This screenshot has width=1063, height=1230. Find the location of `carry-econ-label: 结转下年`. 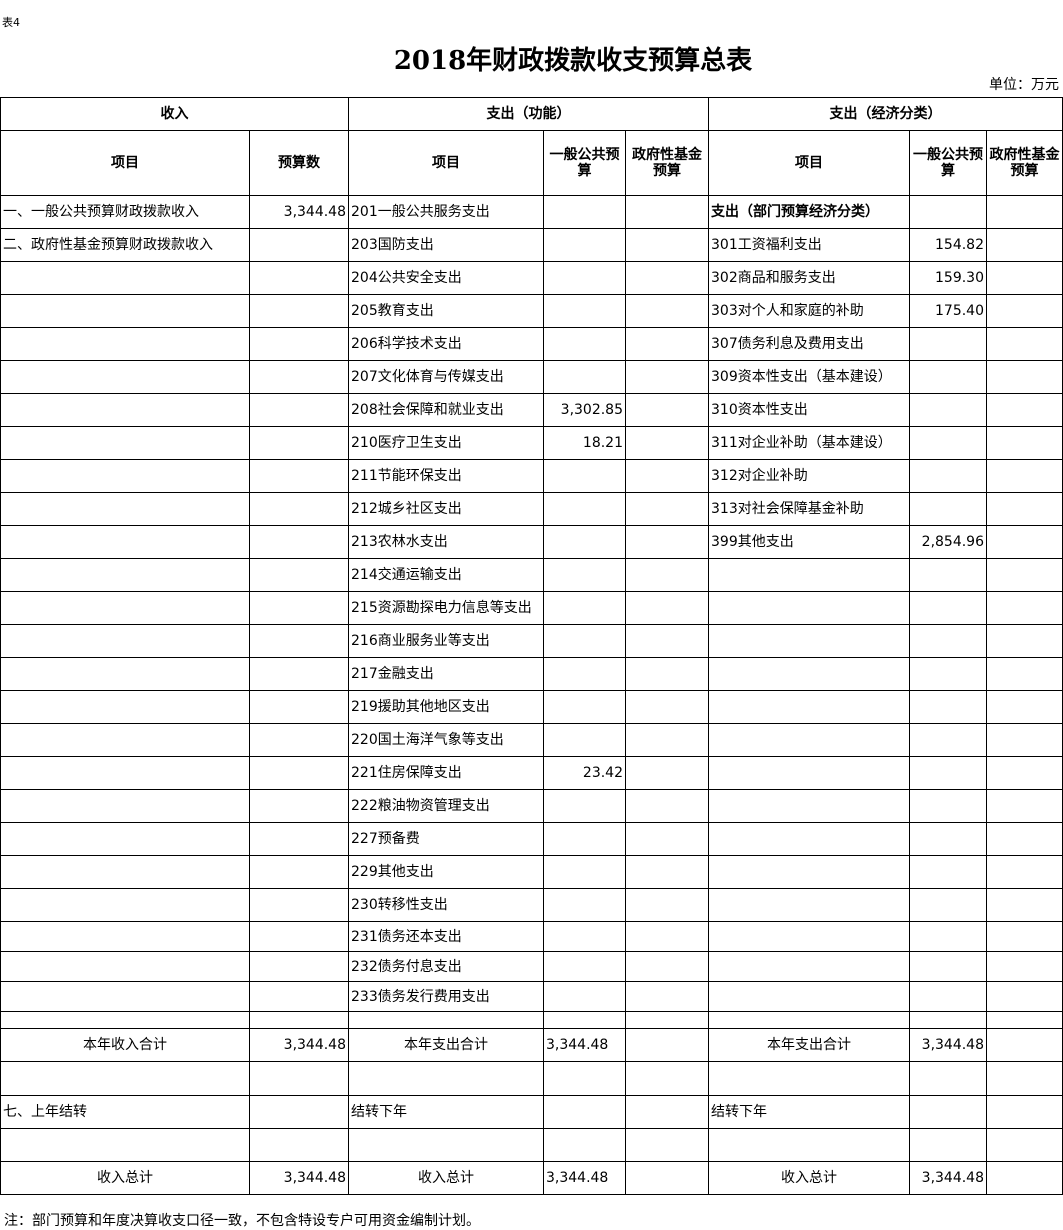

carry-econ-label: 结转下年 is located at coordinates (809, 1112).